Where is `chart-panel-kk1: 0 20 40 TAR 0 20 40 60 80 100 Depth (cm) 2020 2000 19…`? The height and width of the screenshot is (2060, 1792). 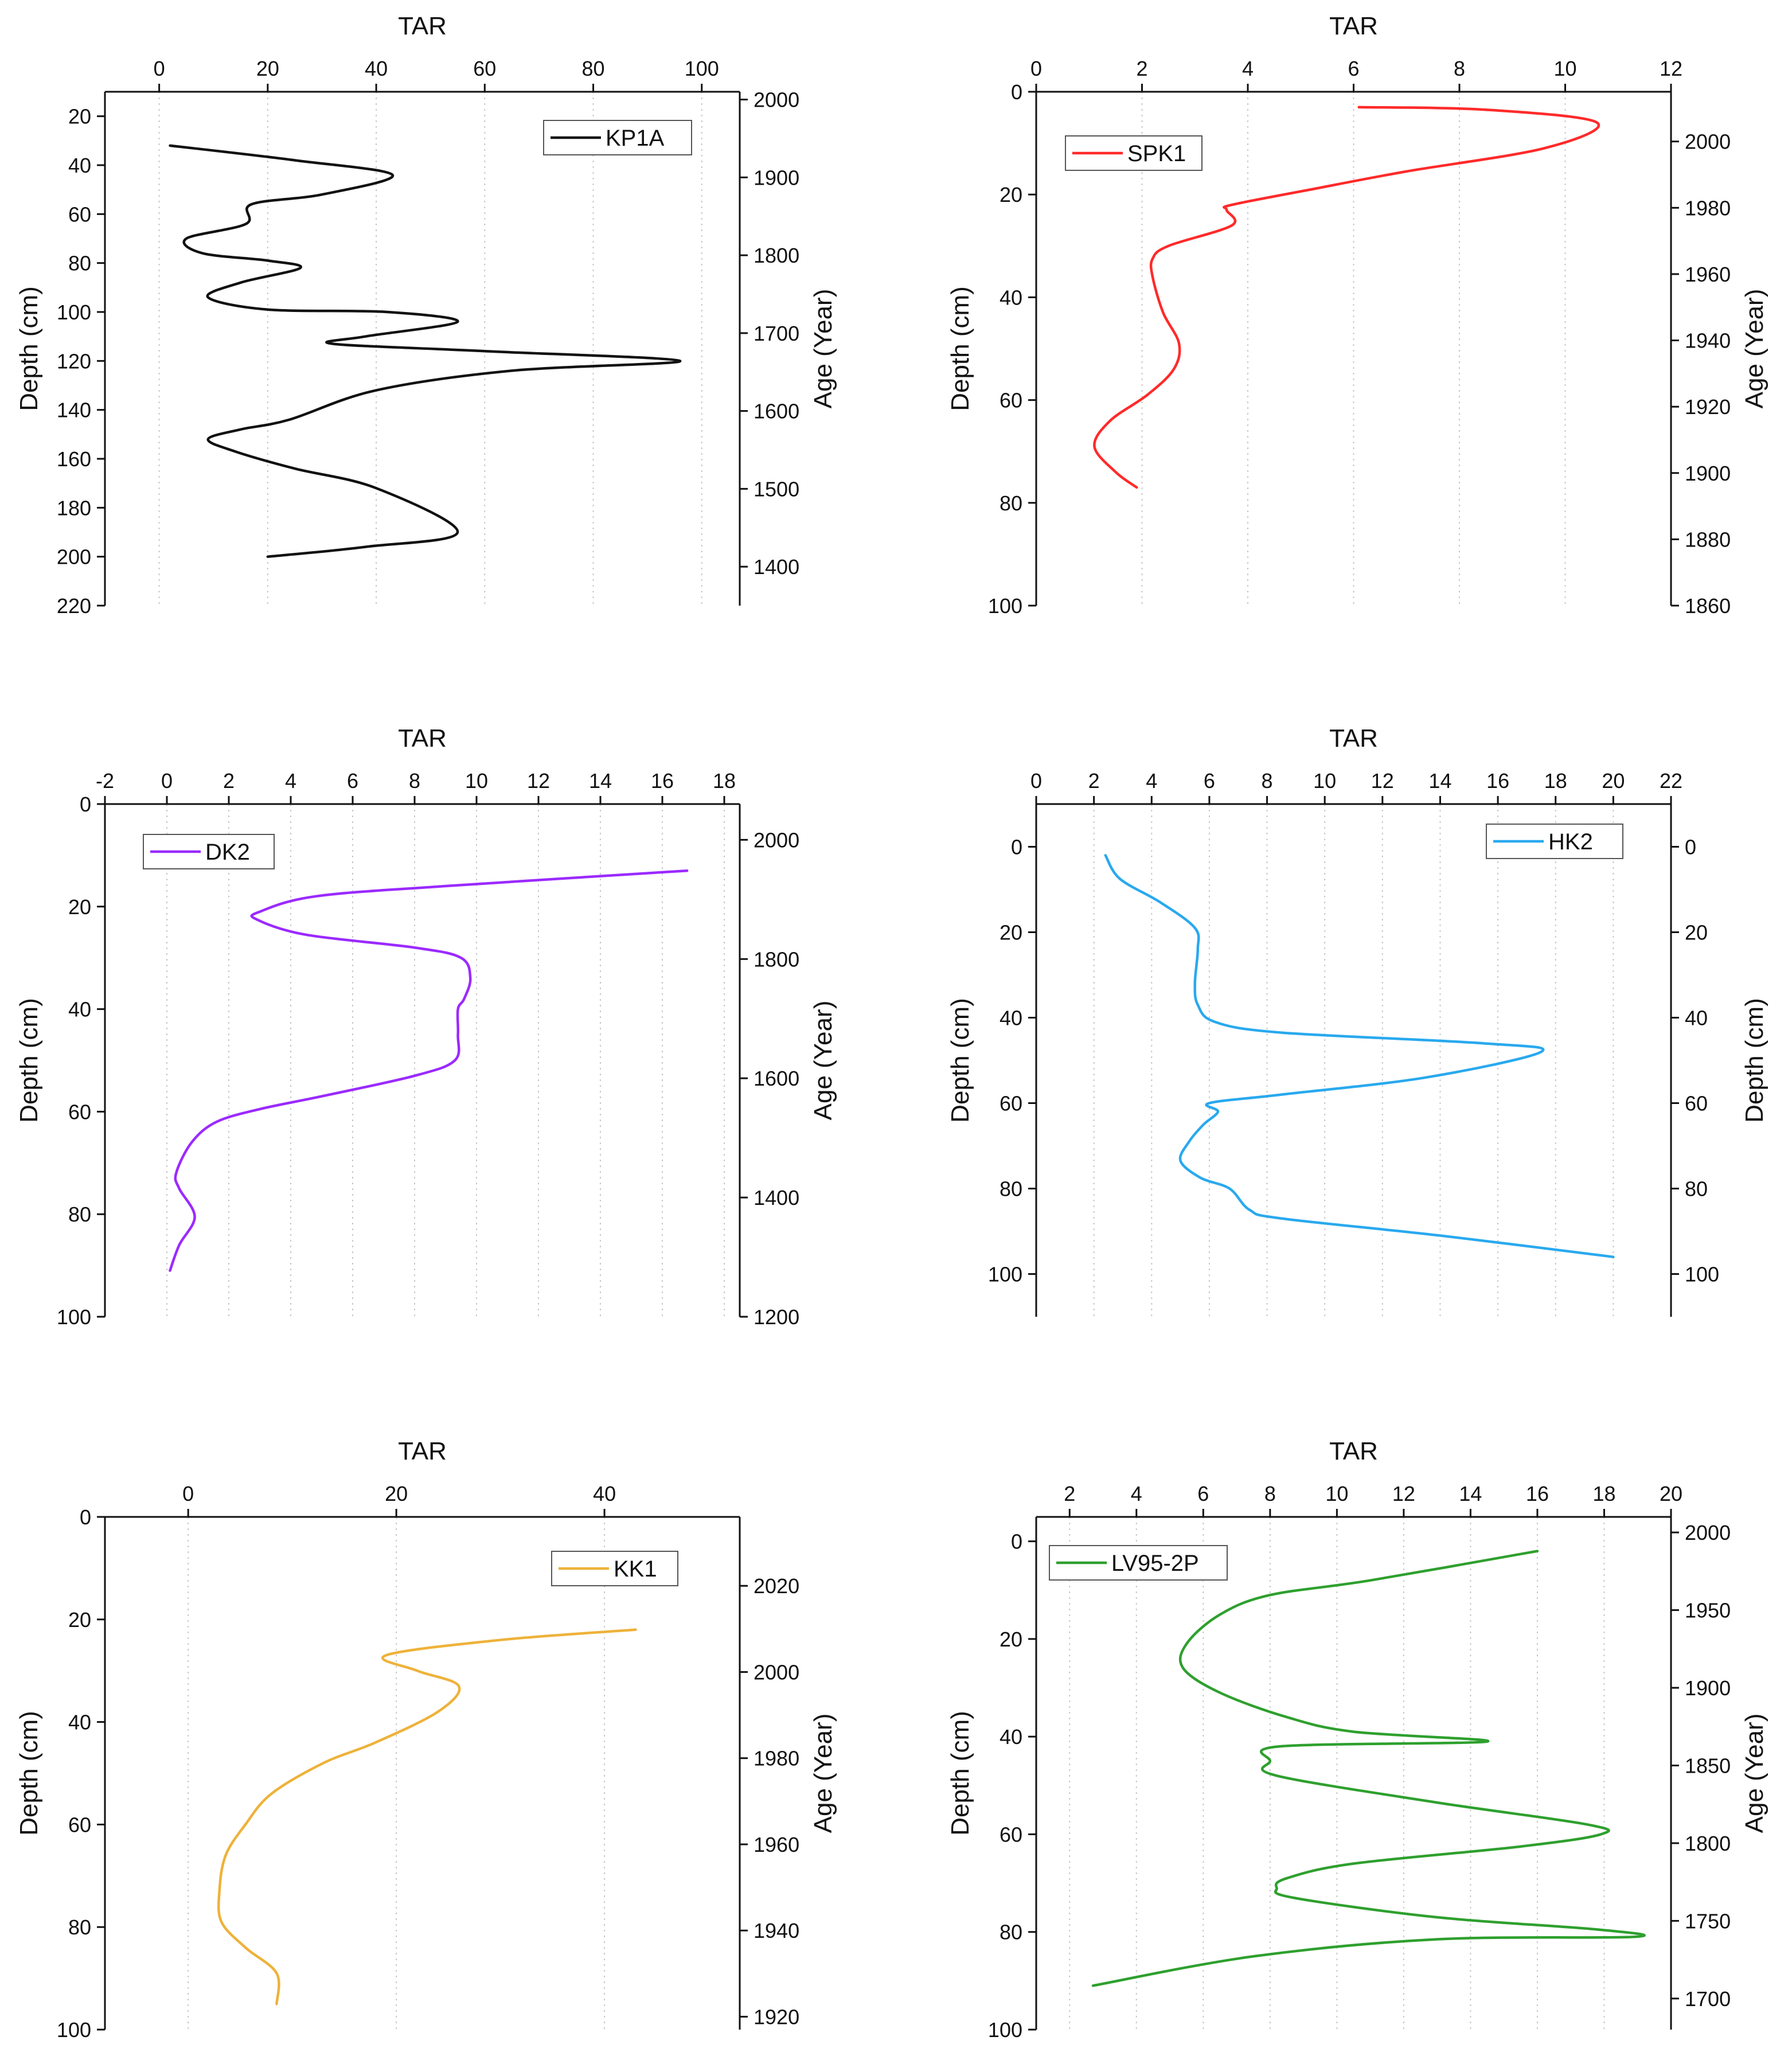
chart-panel-kk1: 0 20 40 TAR 0 20 40 60 80 100 Depth (cm) 2020 2000 19… is located at coordinates (426, 1739).